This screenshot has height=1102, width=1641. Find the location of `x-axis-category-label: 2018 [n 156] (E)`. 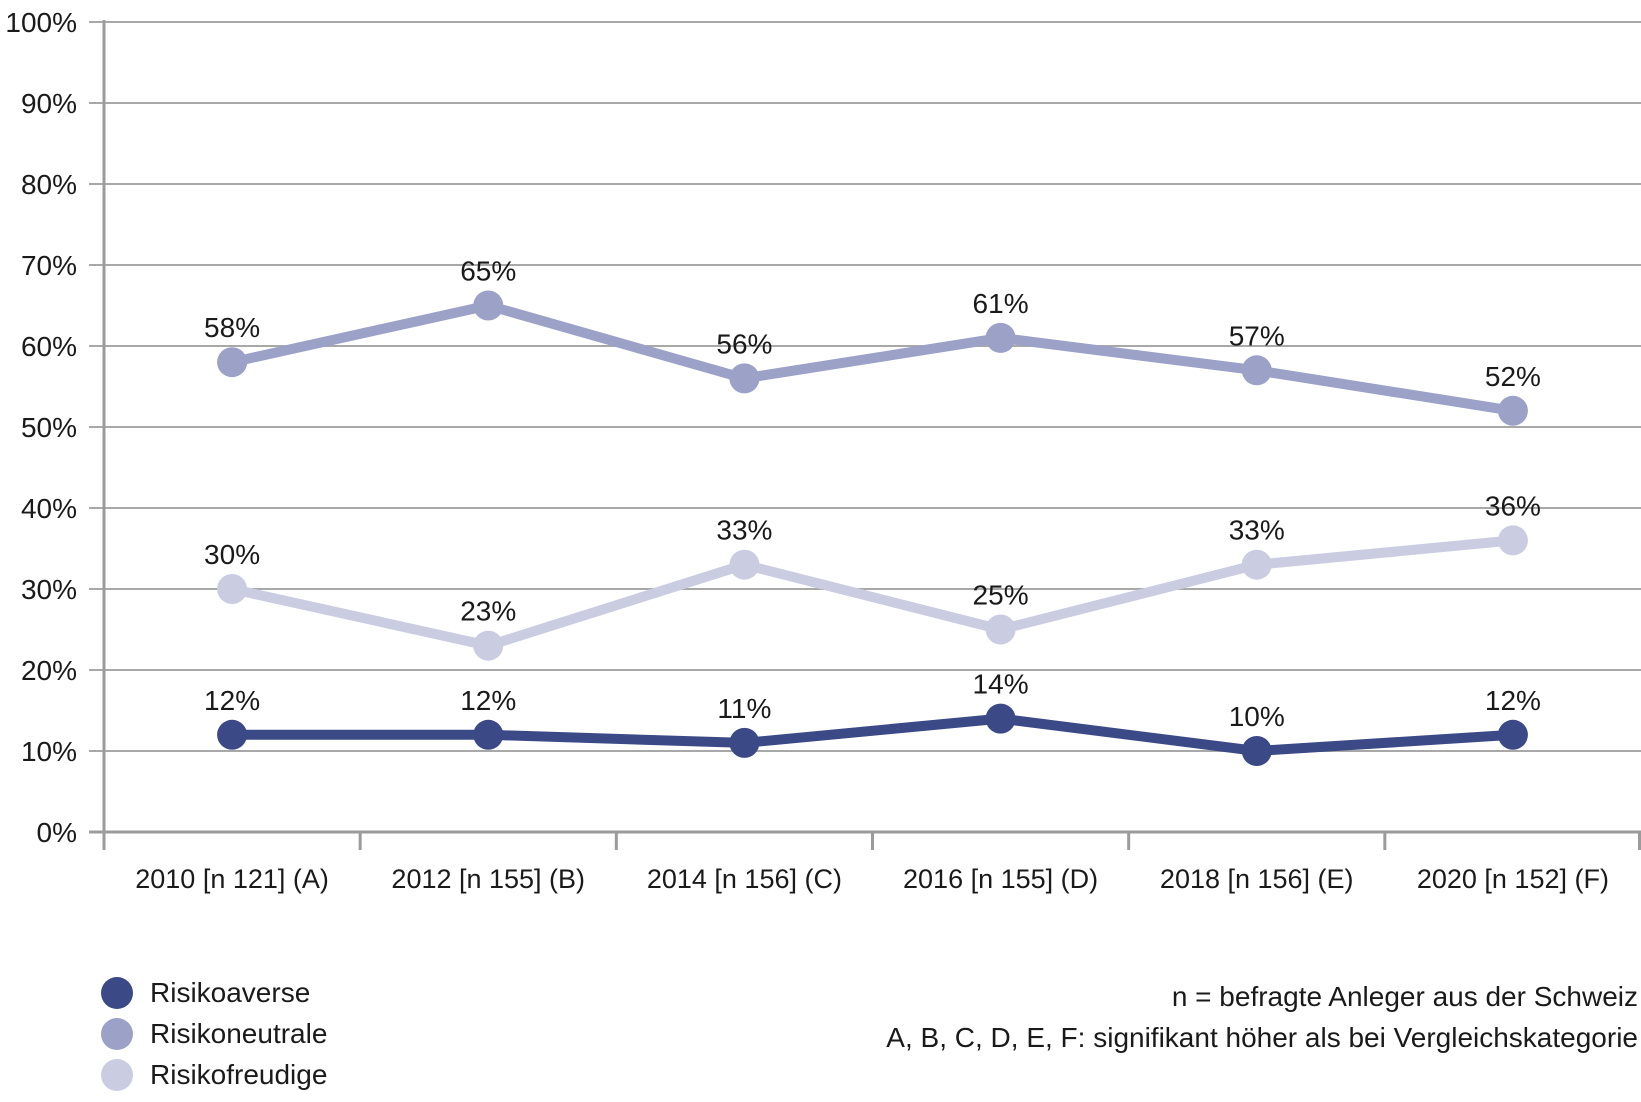

x-axis-category-label: 2018 [n 156] (E) is located at coordinates (1257, 879).